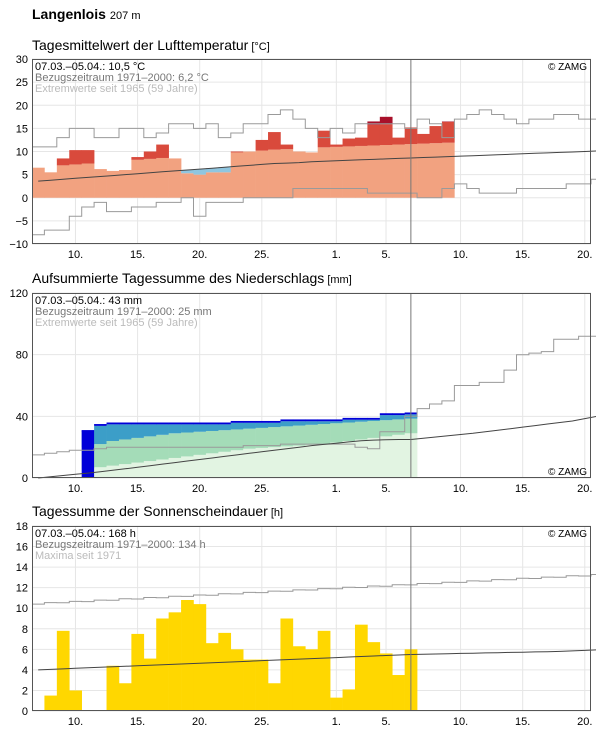  Describe the element at coordinates (19, 294) in the screenshot. I see `y-tick-label: 120` at that location.